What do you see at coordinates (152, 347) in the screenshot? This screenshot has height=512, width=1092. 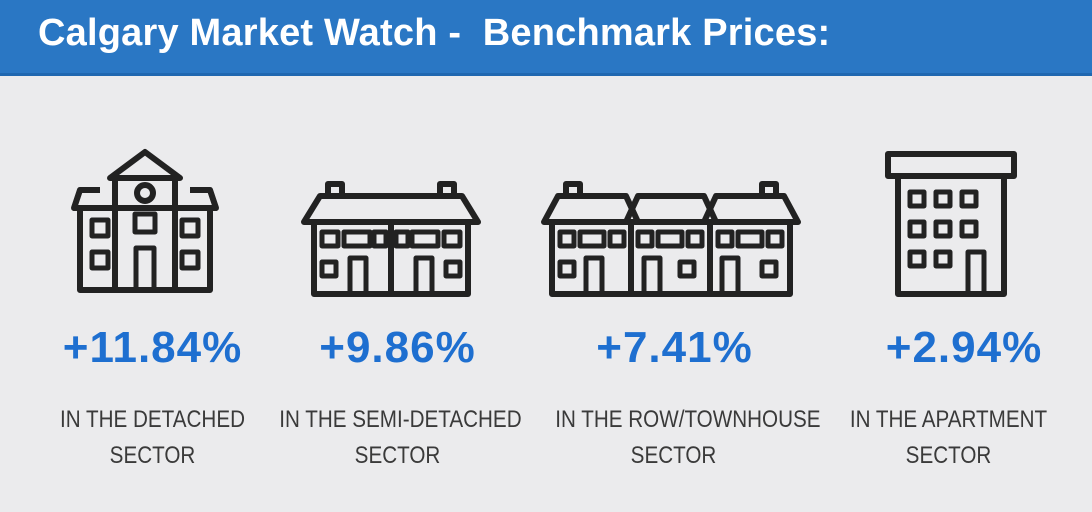 I see `detached-change: +11.84%` at bounding box center [152, 347].